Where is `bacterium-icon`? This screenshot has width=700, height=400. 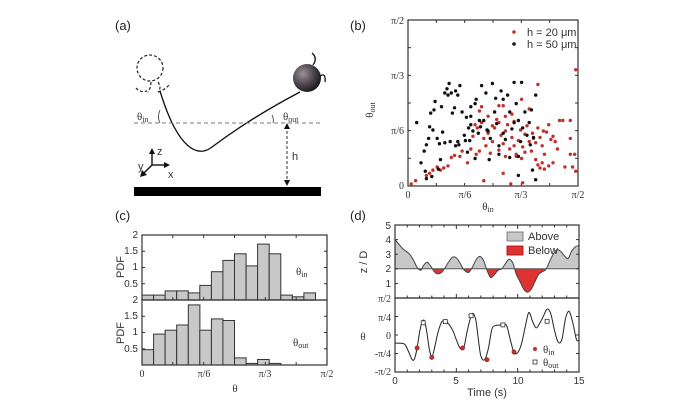
bacterium-icon is located at coordinates (309, 72).